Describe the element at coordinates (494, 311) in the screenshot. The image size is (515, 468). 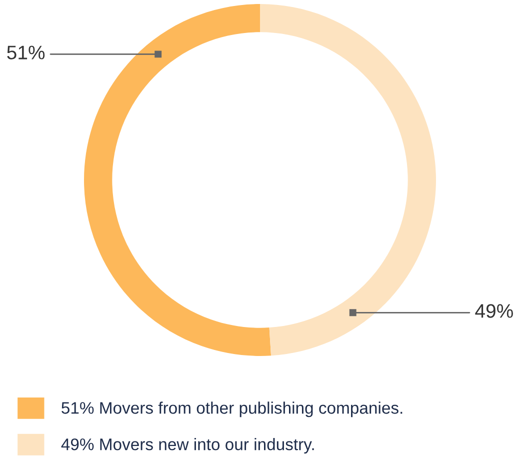
I see `data-label: 49%` at that location.